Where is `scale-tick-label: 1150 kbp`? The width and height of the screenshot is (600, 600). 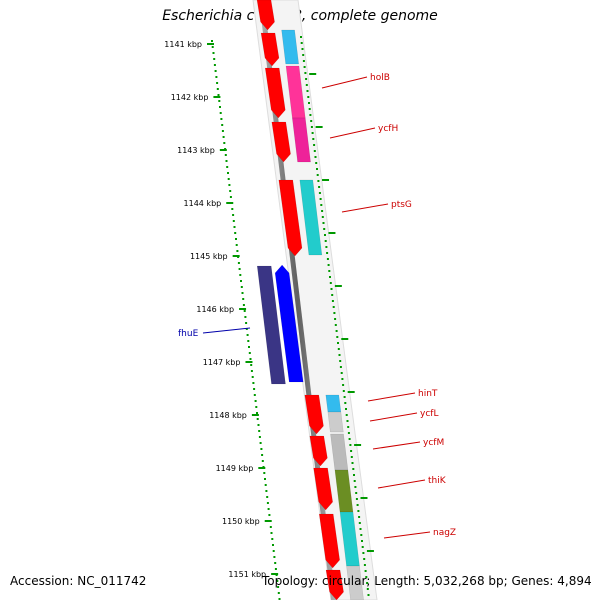 scale-tick-label: 1150 kbp is located at coordinates (241, 521).